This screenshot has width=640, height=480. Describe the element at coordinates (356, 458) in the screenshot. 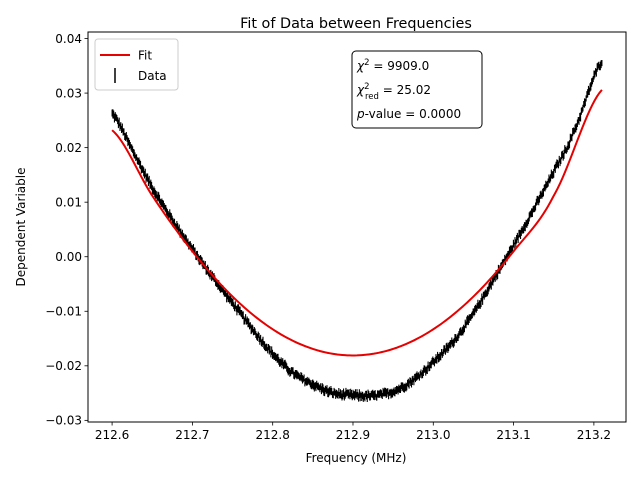

I see `x-axis-label: Frequency (MHz)` at that location.